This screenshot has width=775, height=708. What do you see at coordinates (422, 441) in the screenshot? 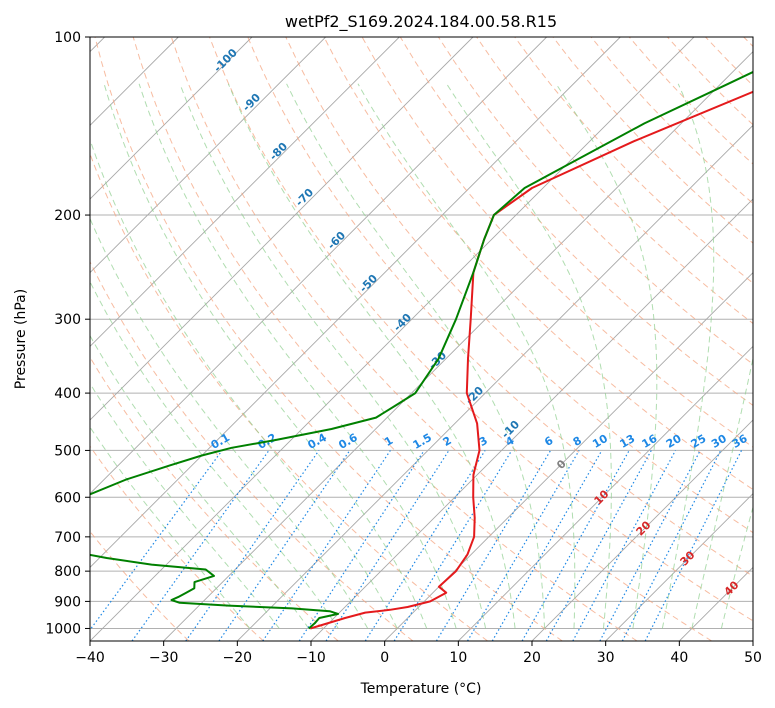
I see `mixing-ratio-label: 1.5` at bounding box center [422, 441].